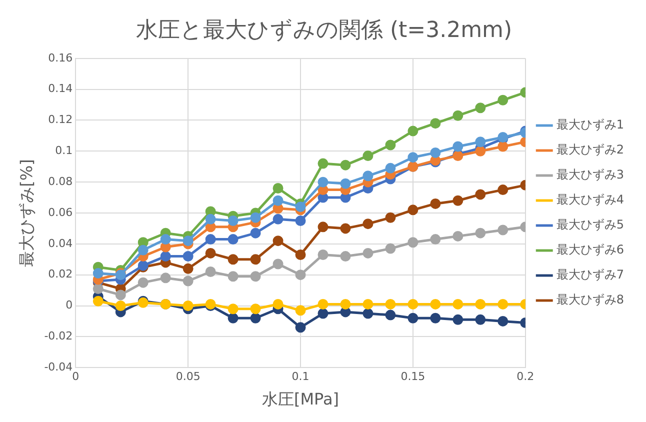 This screenshot has width=646, height=422. I want to click on y-tick-label: -0.04, so click(58, 367).